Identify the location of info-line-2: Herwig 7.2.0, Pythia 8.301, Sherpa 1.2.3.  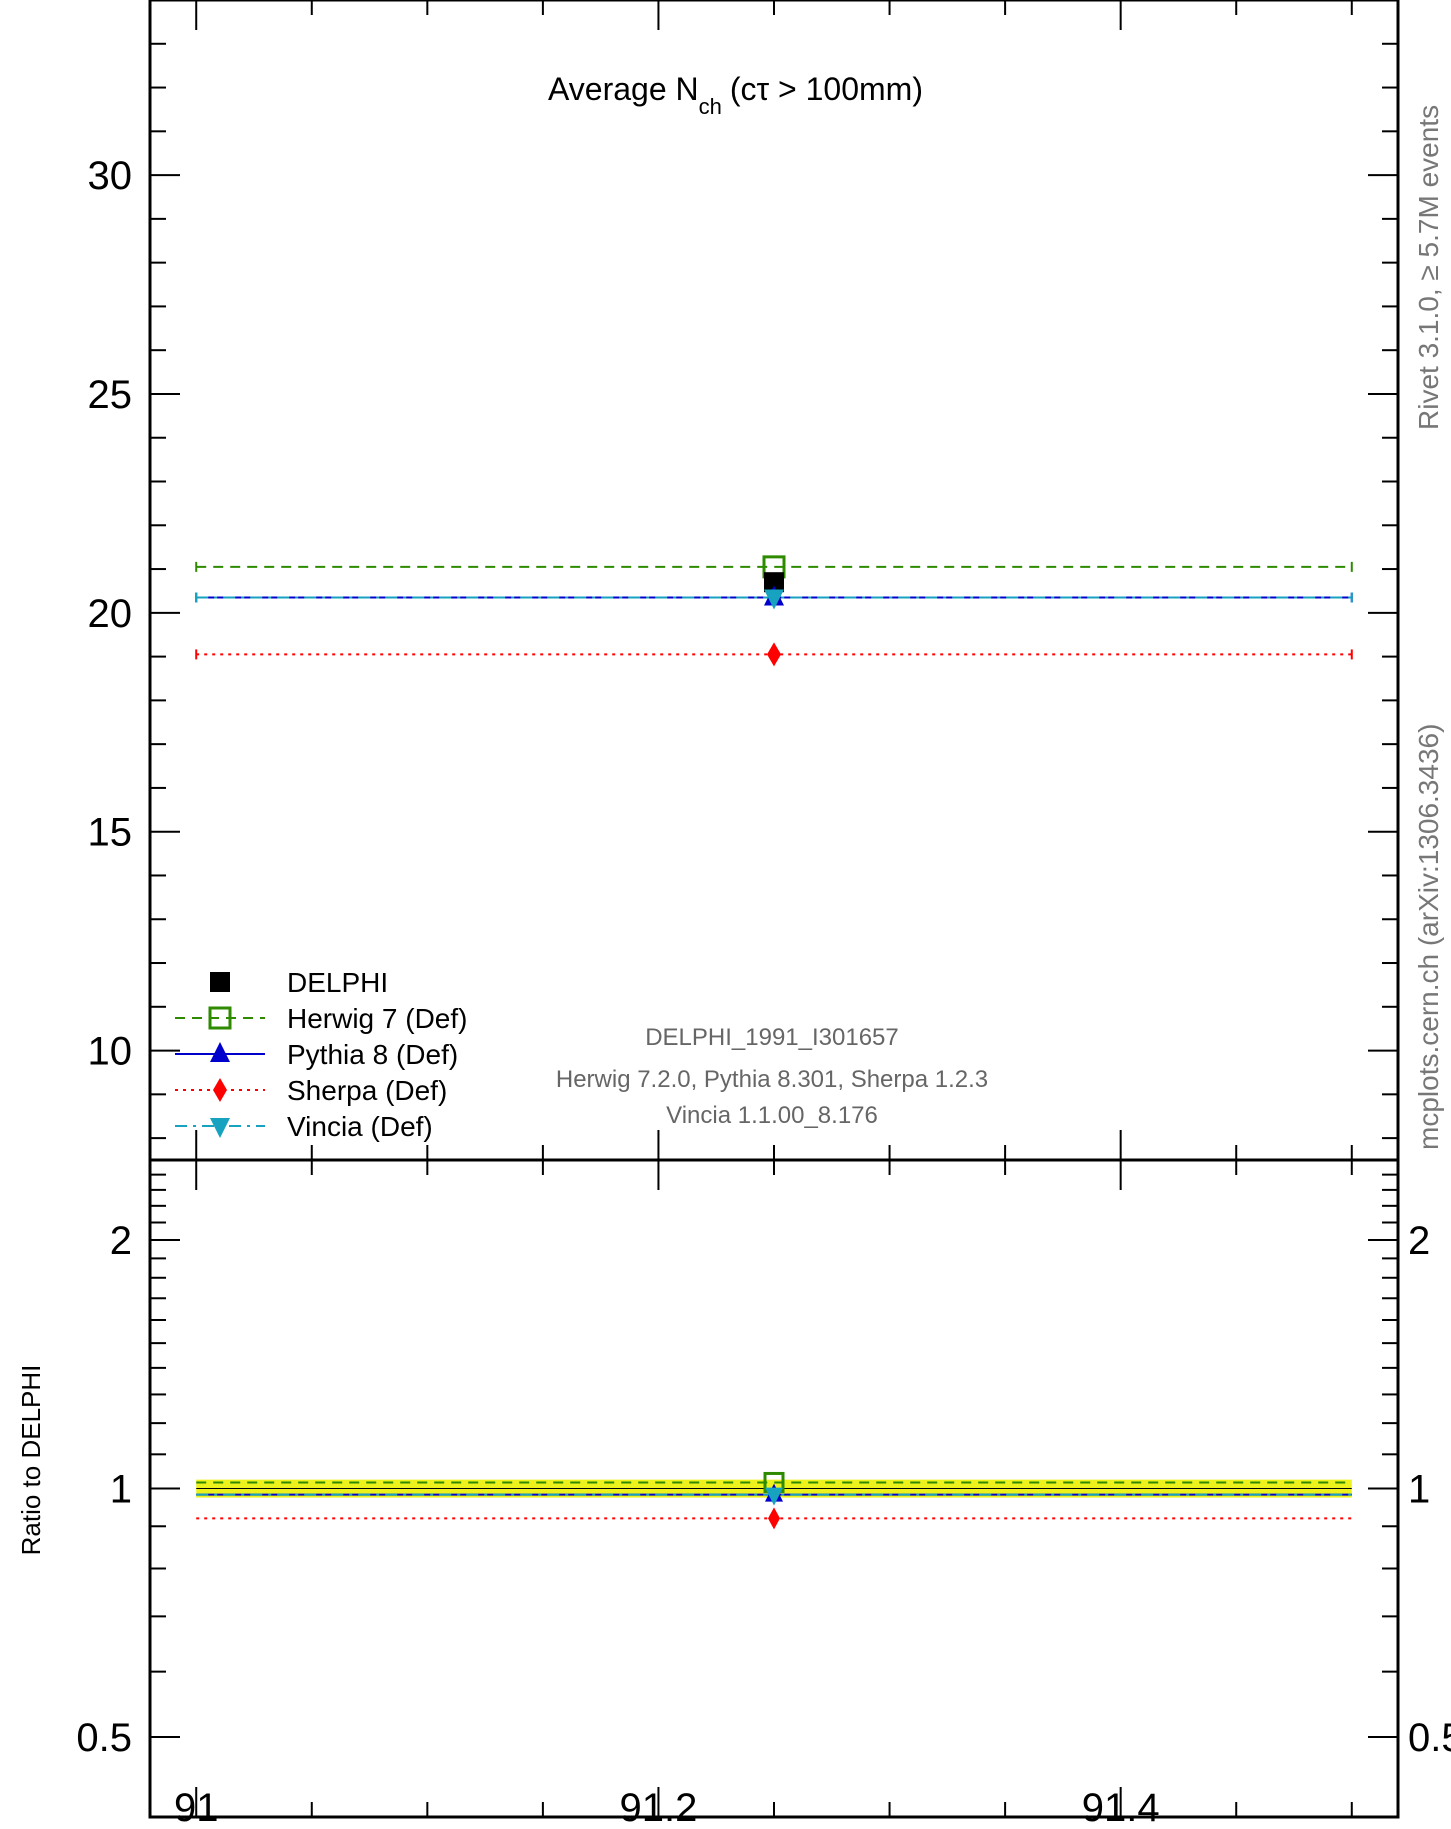
(772, 1079).